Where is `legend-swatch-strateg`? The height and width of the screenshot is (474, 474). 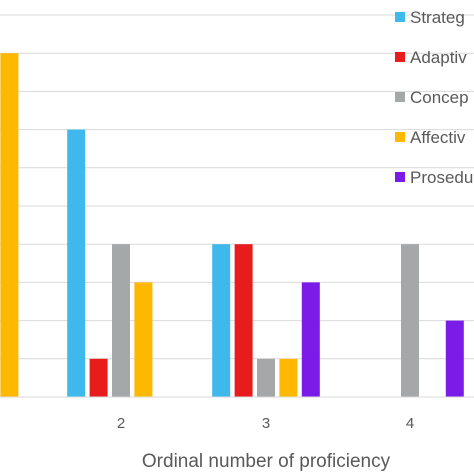 legend-swatch-strateg is located at coordinates (400, 17).